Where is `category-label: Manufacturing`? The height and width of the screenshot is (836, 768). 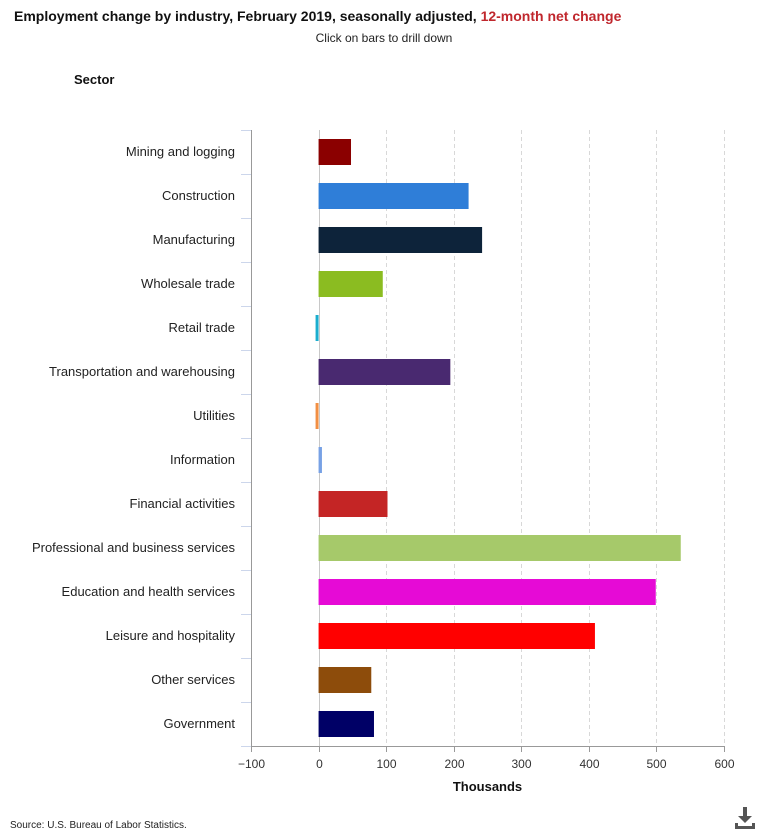
category-label: Manufacturing is located at coordinates (194, 239).